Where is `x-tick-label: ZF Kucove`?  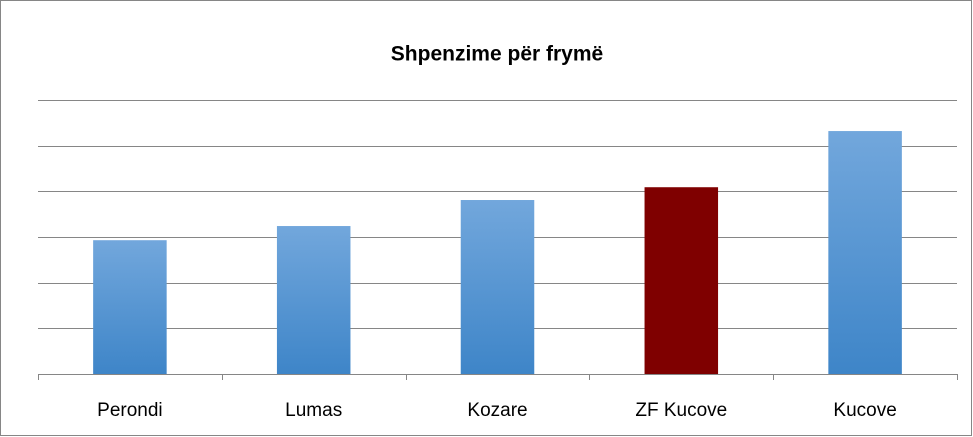
x-tick-label: ZF Kucove is located at coordinates (681, 410).